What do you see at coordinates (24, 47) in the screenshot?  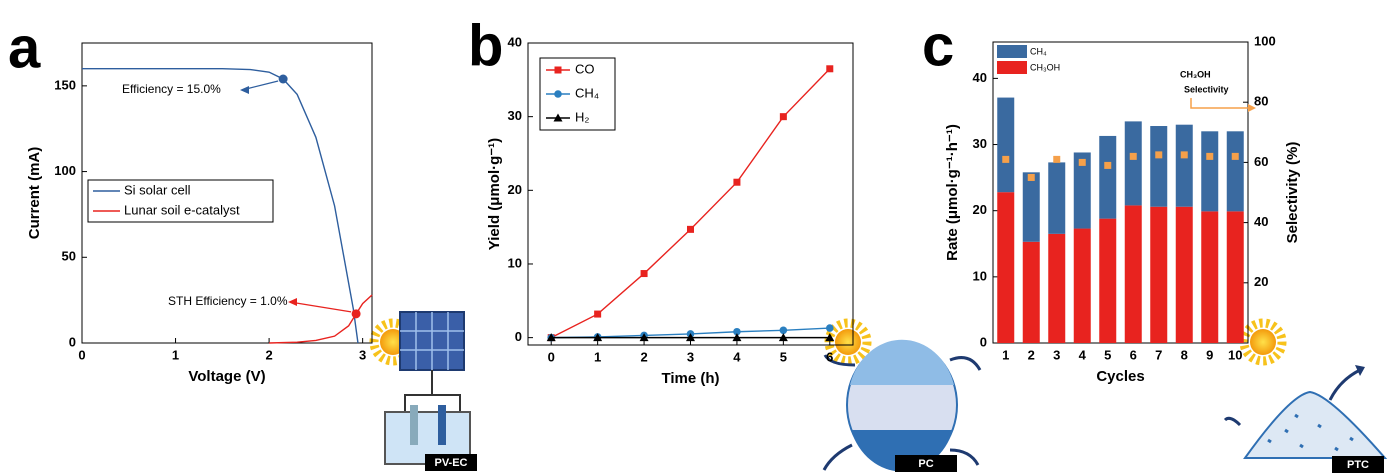 I see `panel-letter: a` at bounding box center [24, 47].